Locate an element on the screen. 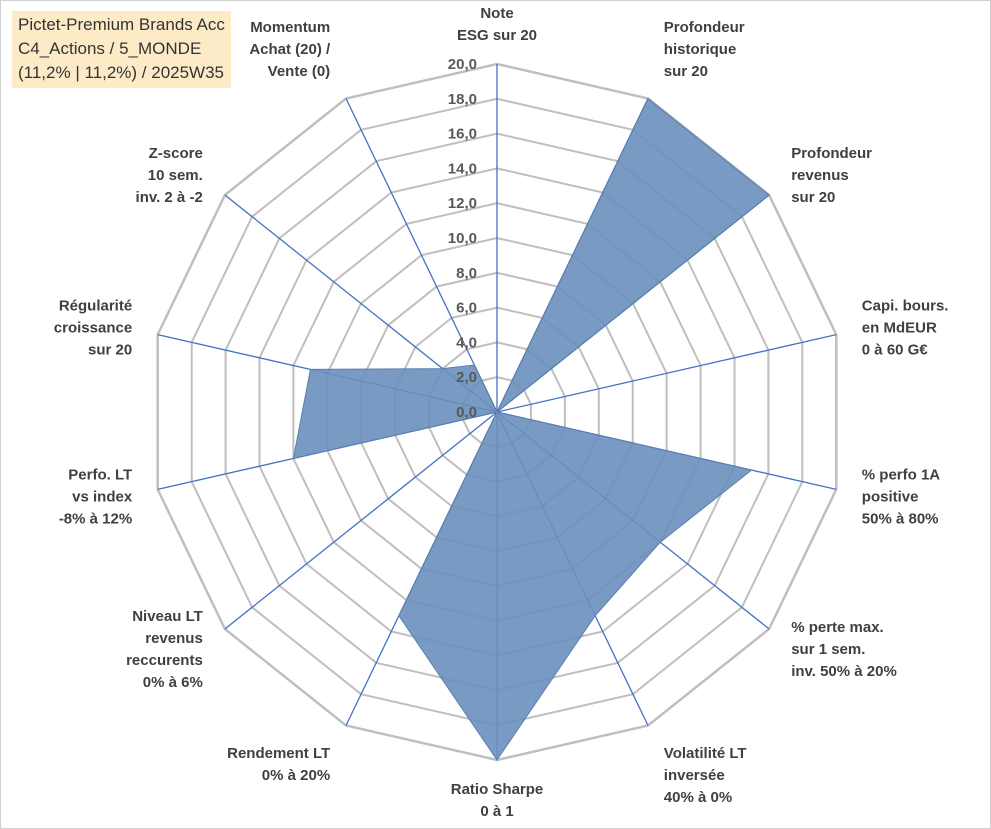 This screenshot has width=991, height=829. category-label: Volatilité LT inversée 40% à 0% is located at coordinates (705, 775).